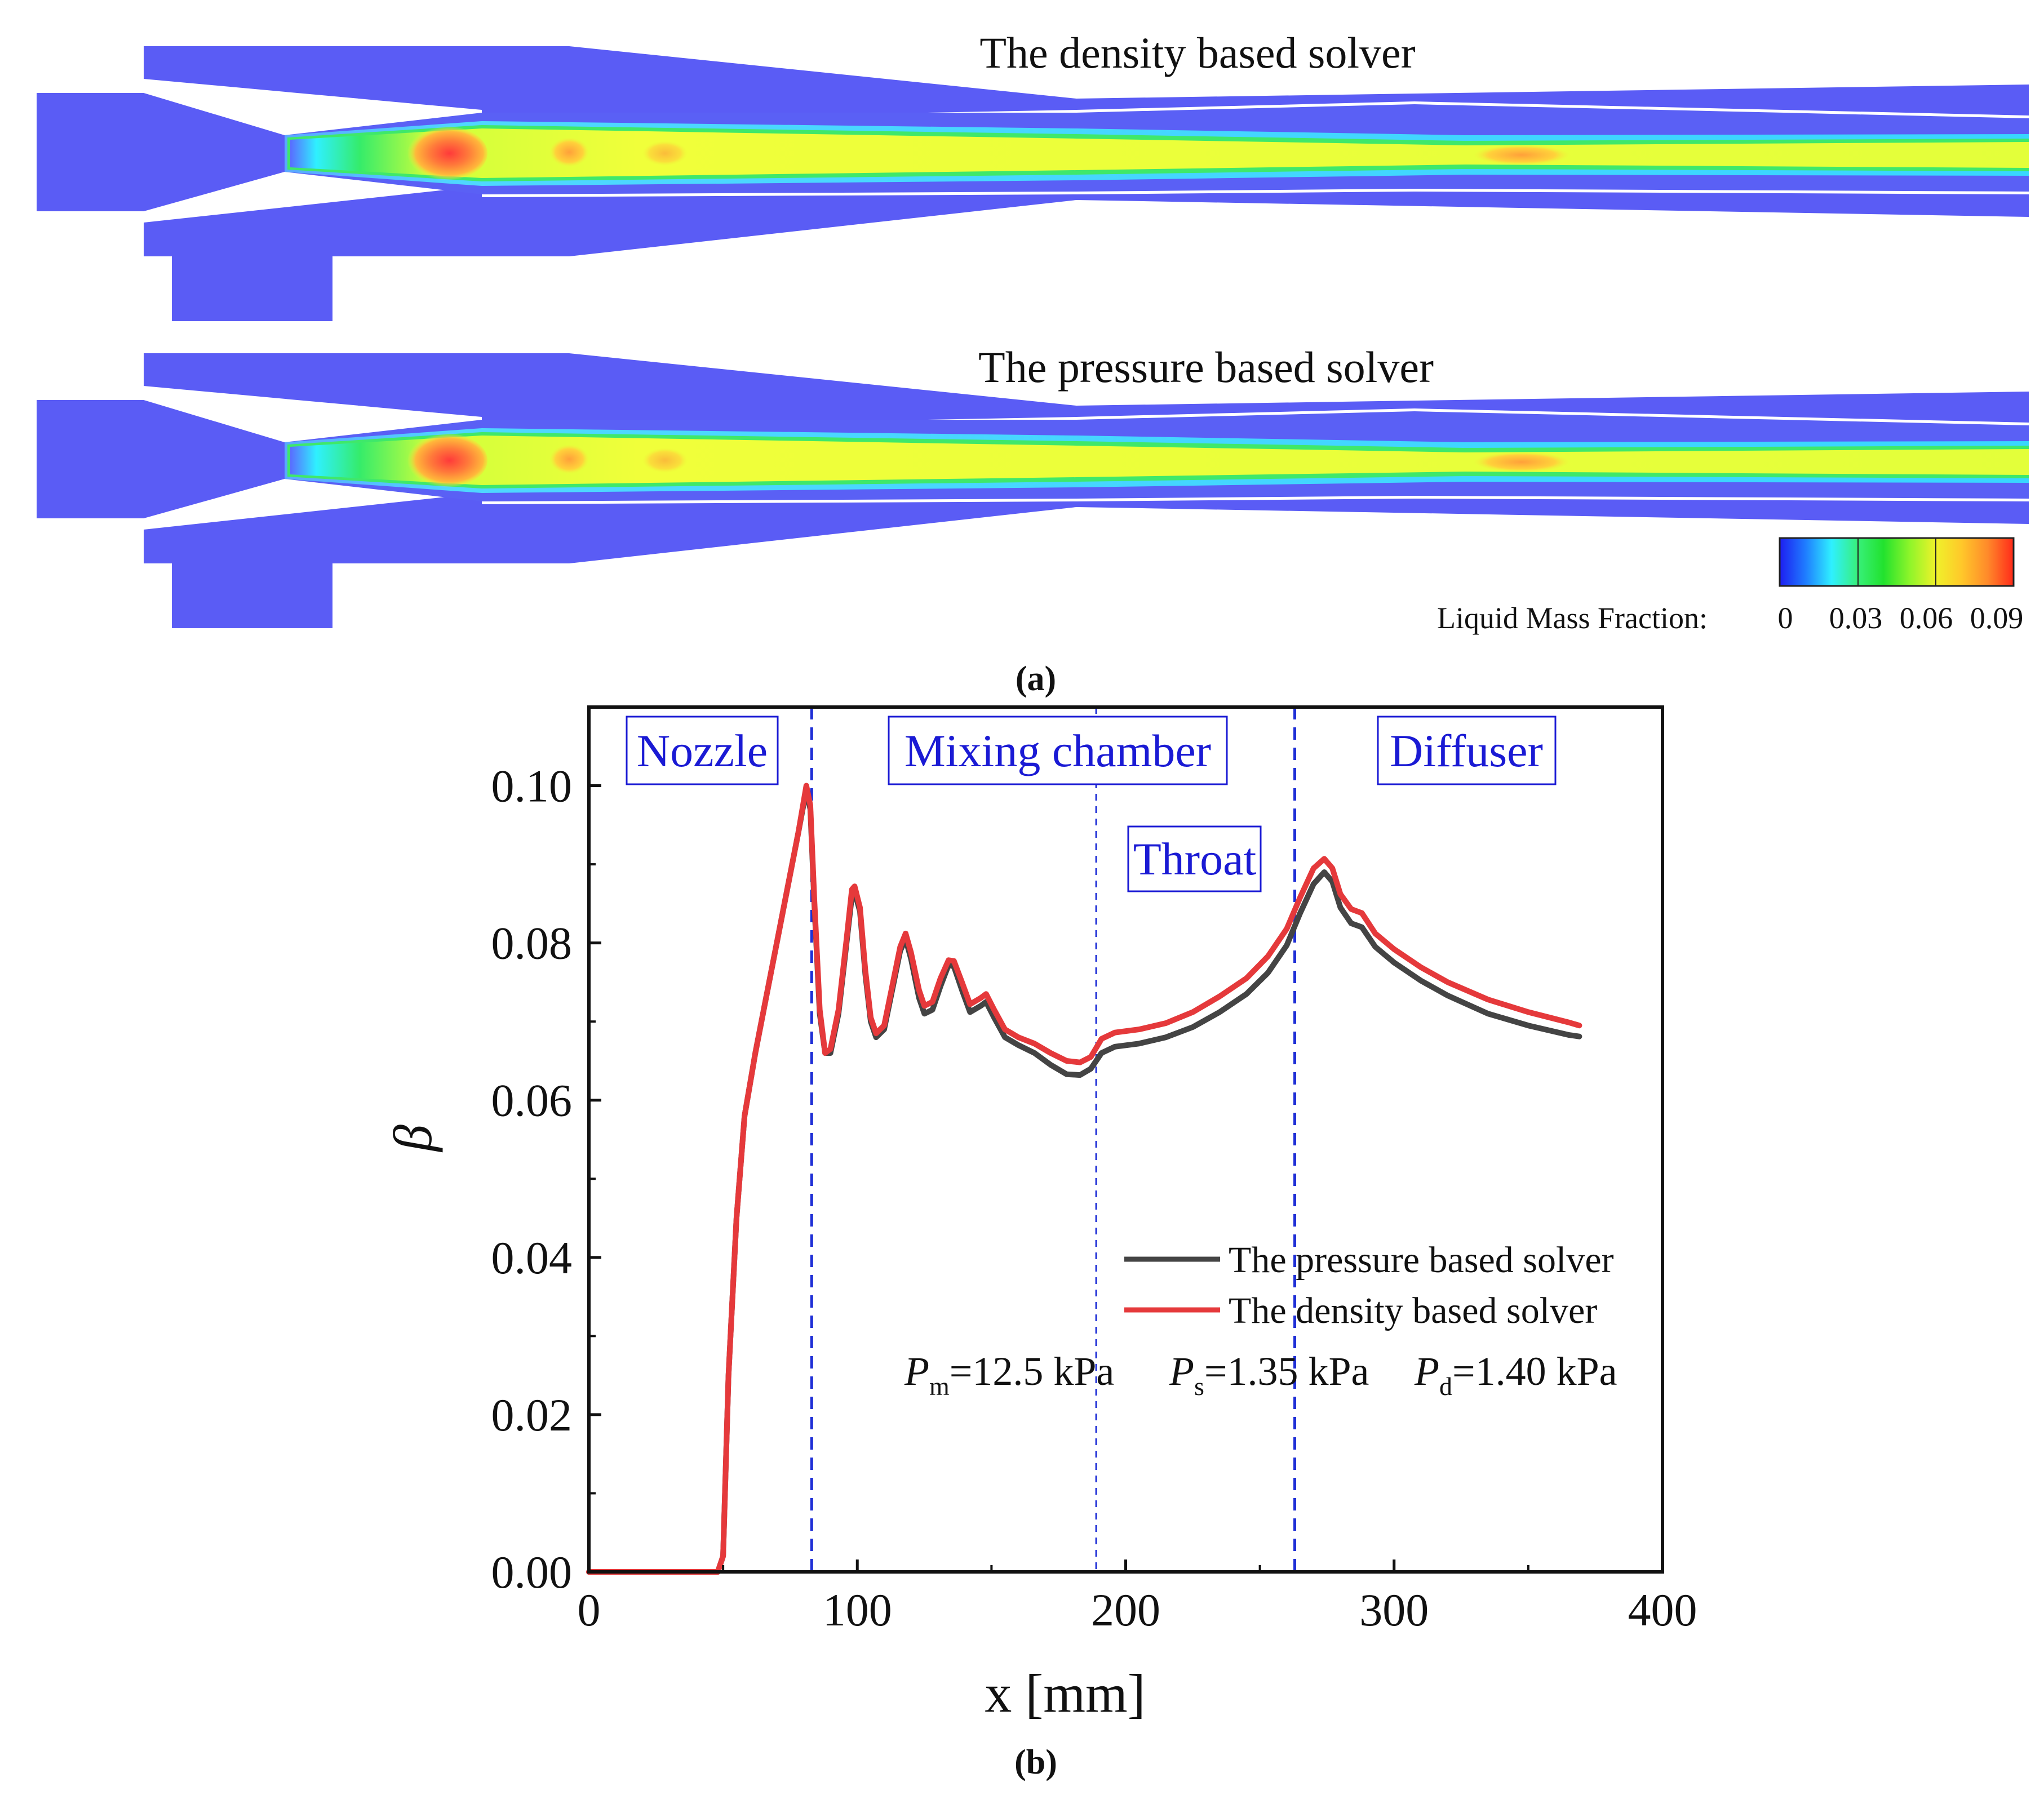 The height and width of the screenshot is (1795, 2044). I want to click on y-tick-label-3: 0.06, so click(532, 1100).